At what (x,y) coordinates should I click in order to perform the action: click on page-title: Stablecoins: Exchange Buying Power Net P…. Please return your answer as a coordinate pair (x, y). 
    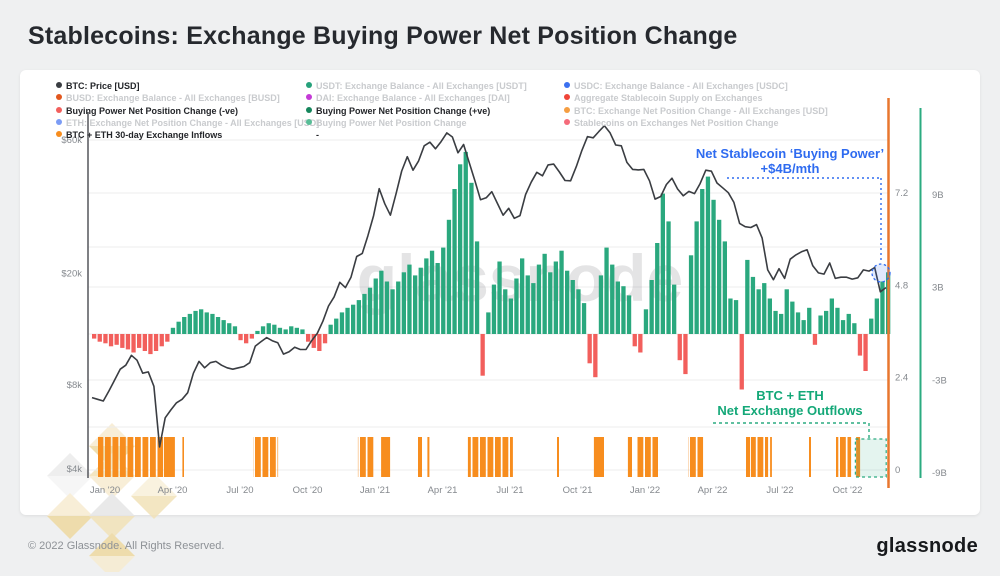
    Looking at the image, I should click on (383, 36).